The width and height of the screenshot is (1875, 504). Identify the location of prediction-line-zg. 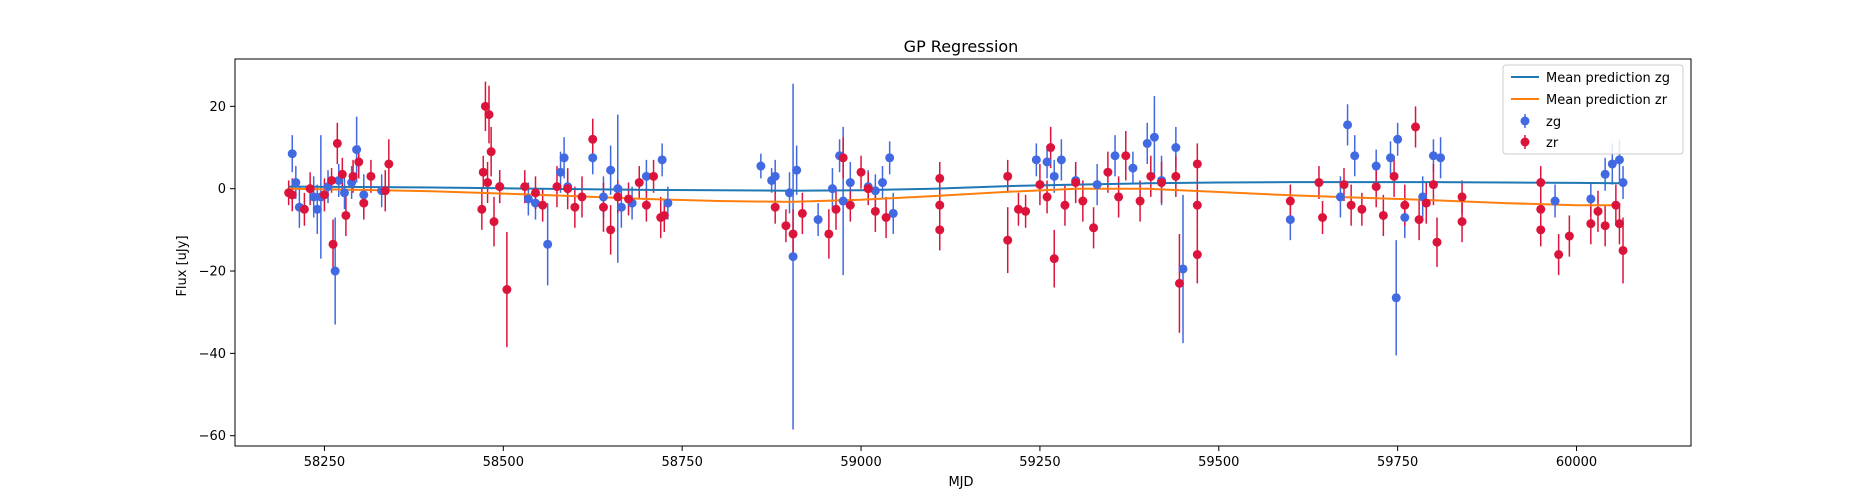
(954, 186).